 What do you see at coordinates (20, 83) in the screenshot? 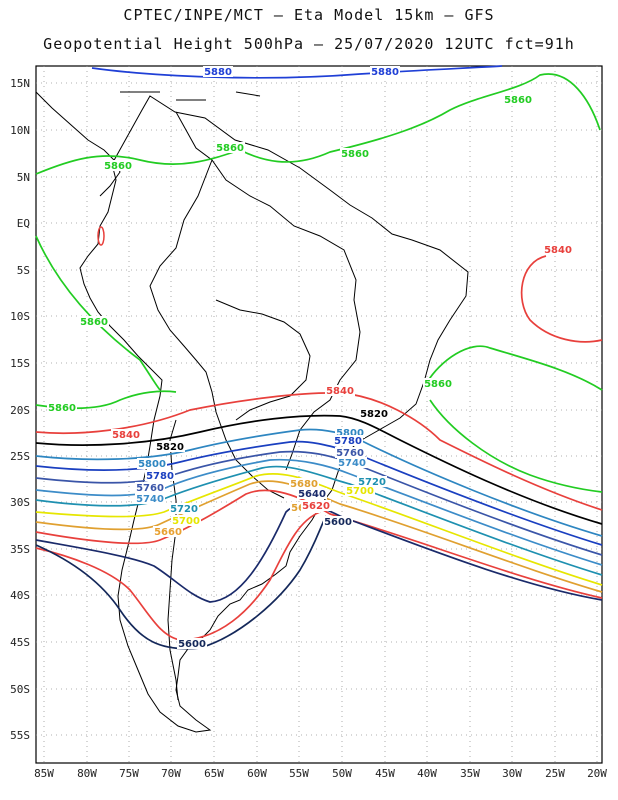
I see `lat-tick-label: 15N` at bounding box center [20, 83].